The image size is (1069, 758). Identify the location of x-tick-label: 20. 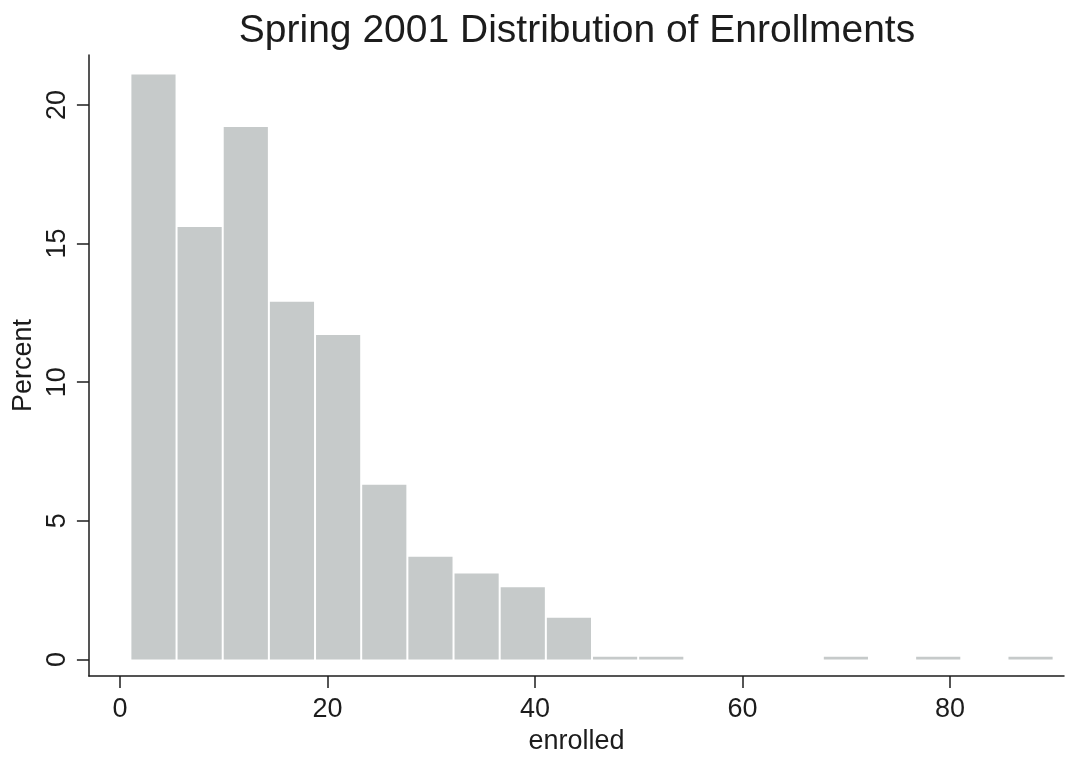
(327, 707).